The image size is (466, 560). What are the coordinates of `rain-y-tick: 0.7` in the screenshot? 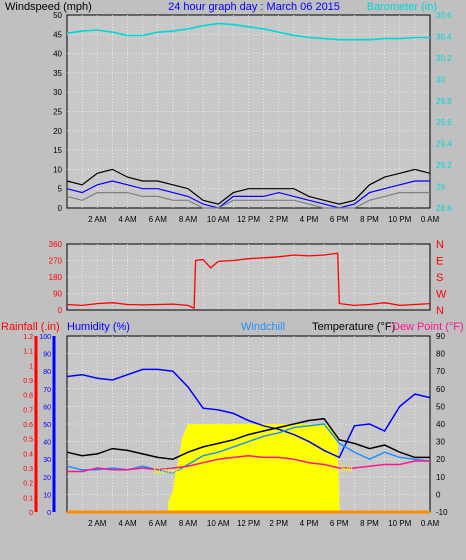 It's located at (28, 410).